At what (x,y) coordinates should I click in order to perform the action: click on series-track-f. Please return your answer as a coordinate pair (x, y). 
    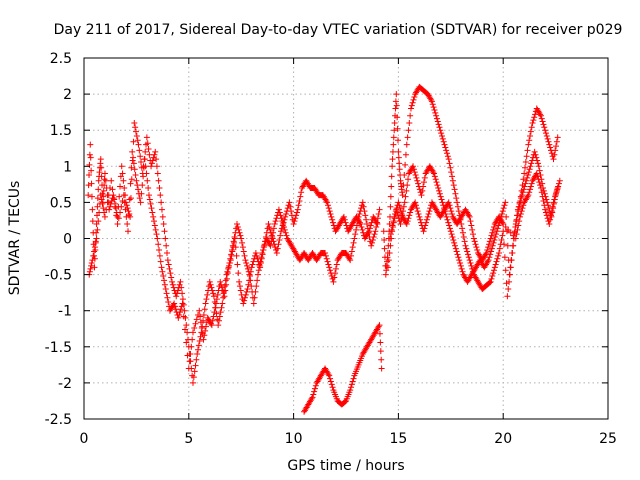
    Looking at the image, I should click on (474, 217).